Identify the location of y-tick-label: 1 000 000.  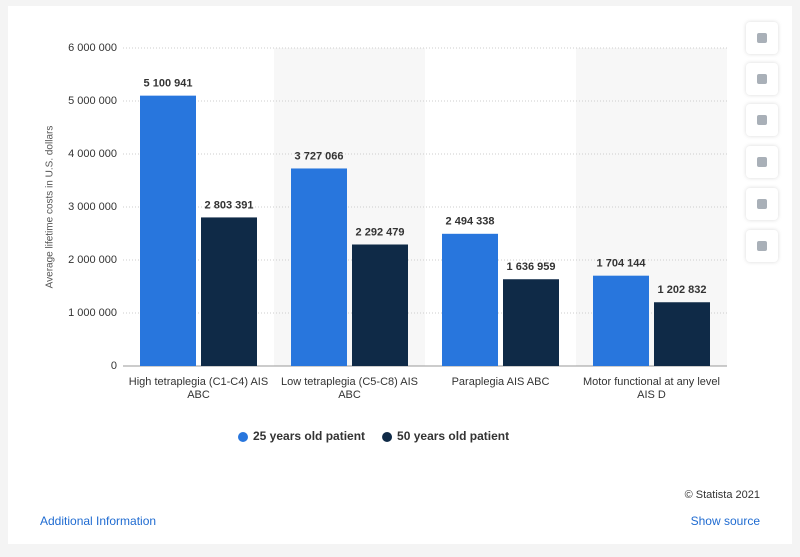
(92, 313).